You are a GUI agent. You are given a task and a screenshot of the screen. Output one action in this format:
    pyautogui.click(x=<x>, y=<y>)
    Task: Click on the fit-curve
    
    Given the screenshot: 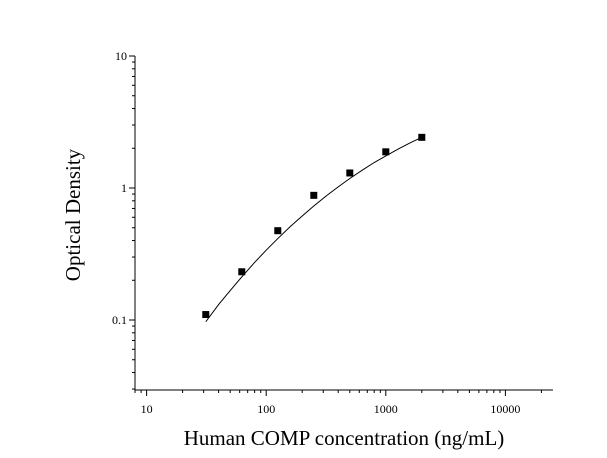 What is the action you would take?
    pyautogui.click(x=314, y=229)
    